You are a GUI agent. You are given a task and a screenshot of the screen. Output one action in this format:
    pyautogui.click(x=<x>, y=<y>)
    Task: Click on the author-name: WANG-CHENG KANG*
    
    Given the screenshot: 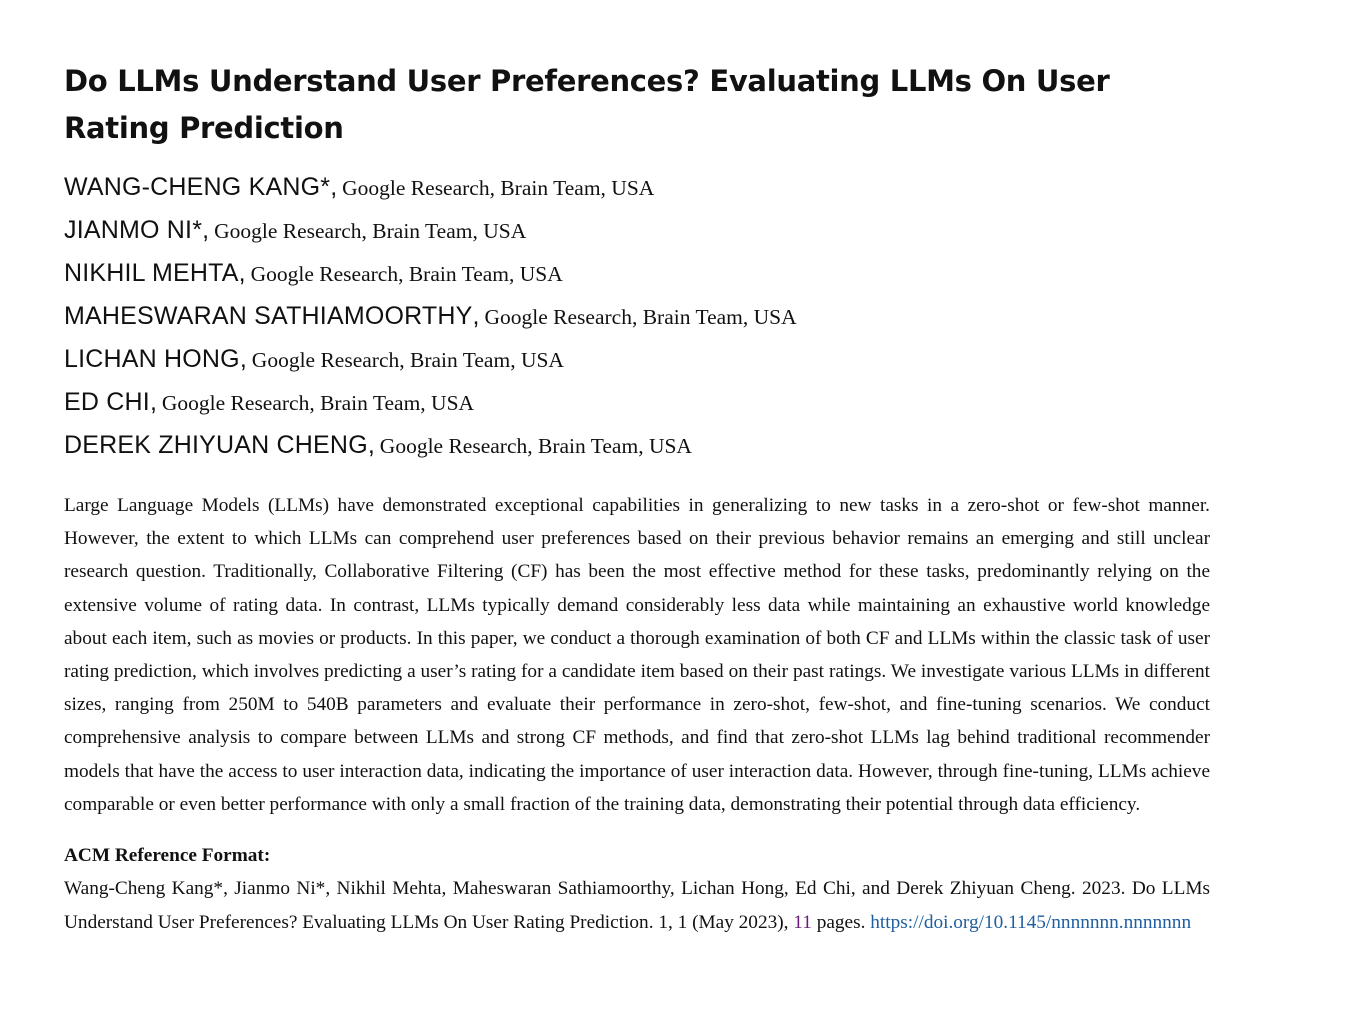 What is the action you would take?
    pyautogui.click(x=197, y=187)
    